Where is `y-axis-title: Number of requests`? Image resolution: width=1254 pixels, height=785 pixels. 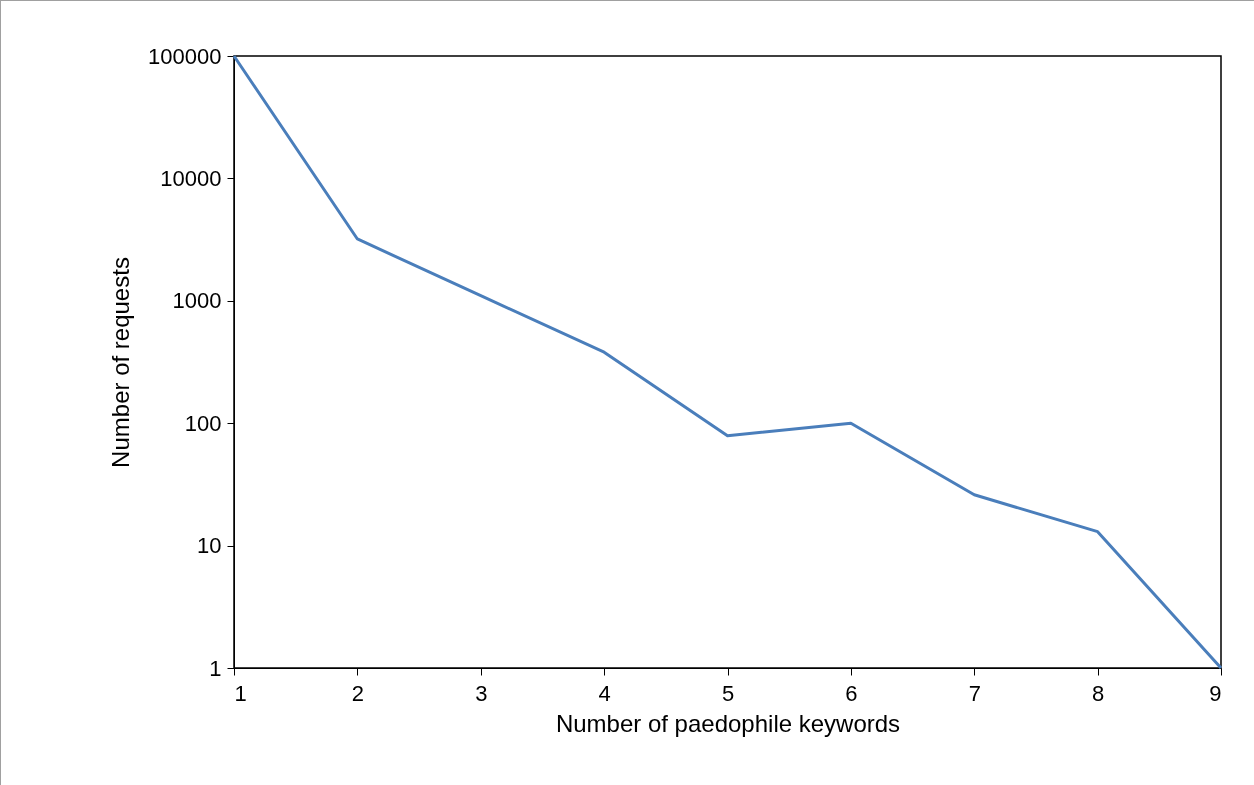 y-axis-title: Number of requests is located at coordinates (121, 362).